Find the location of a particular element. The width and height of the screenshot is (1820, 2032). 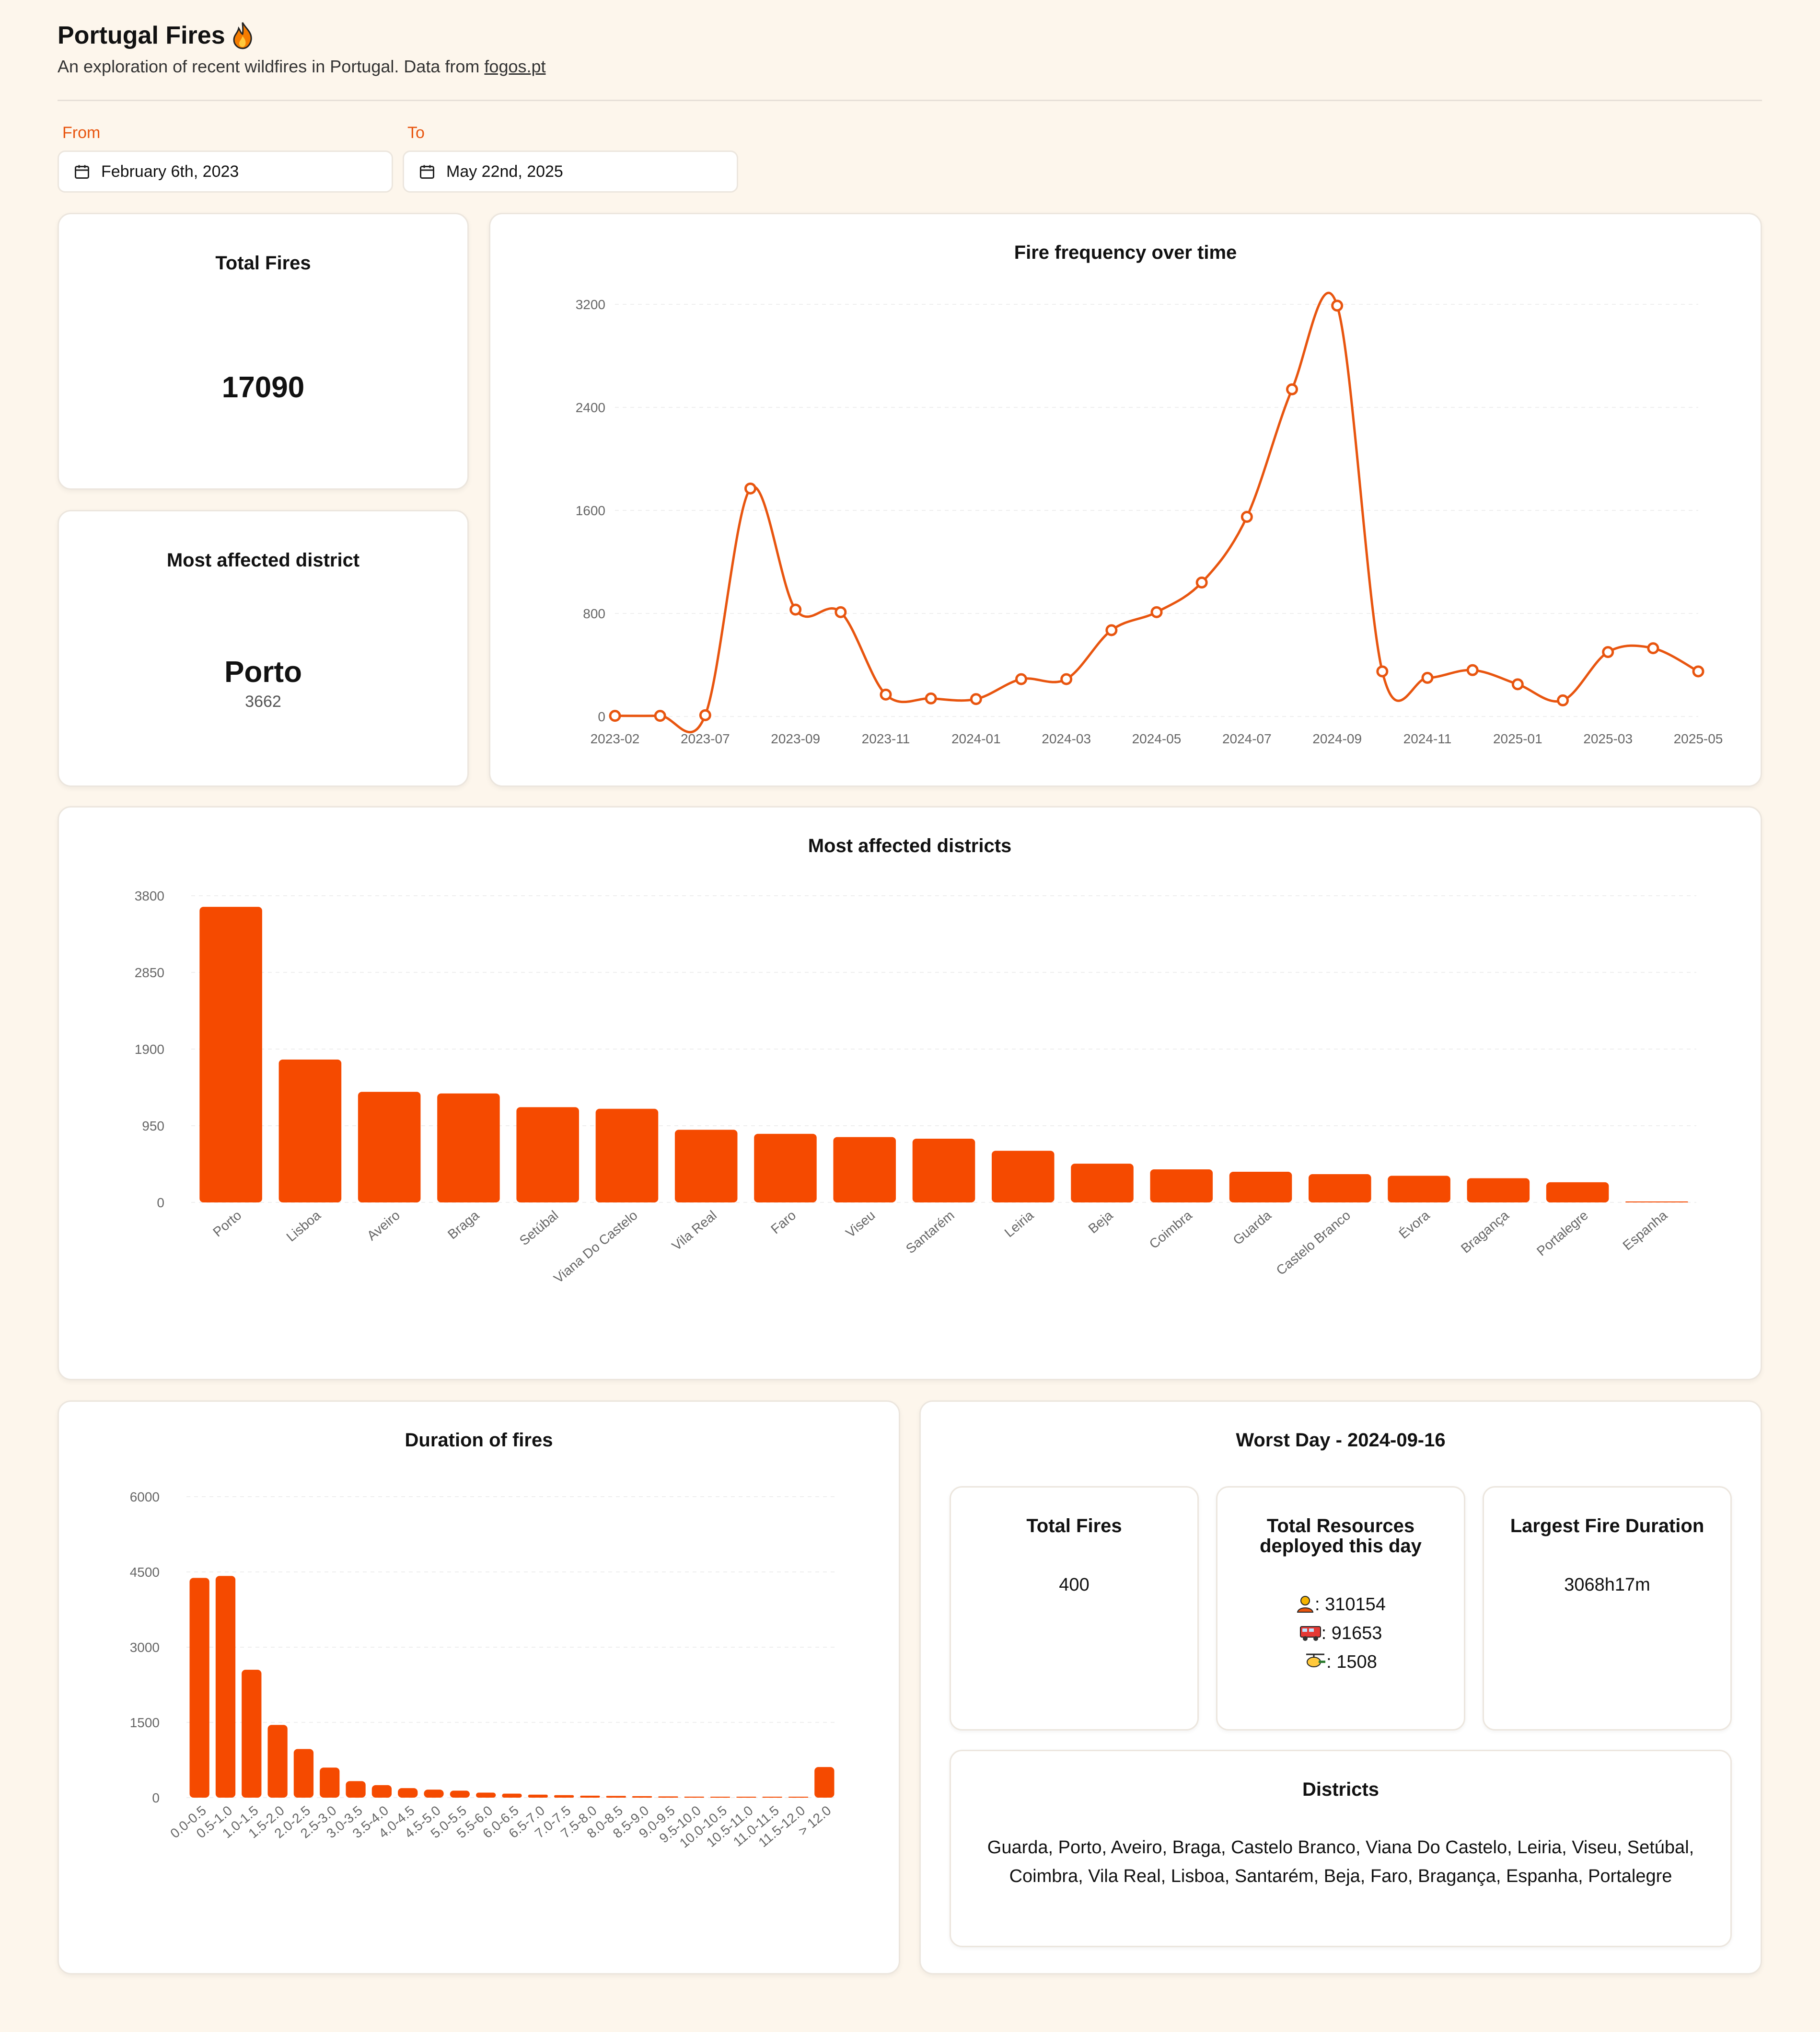

y-tick-label: 2400 is located at coordinates (590, 407).